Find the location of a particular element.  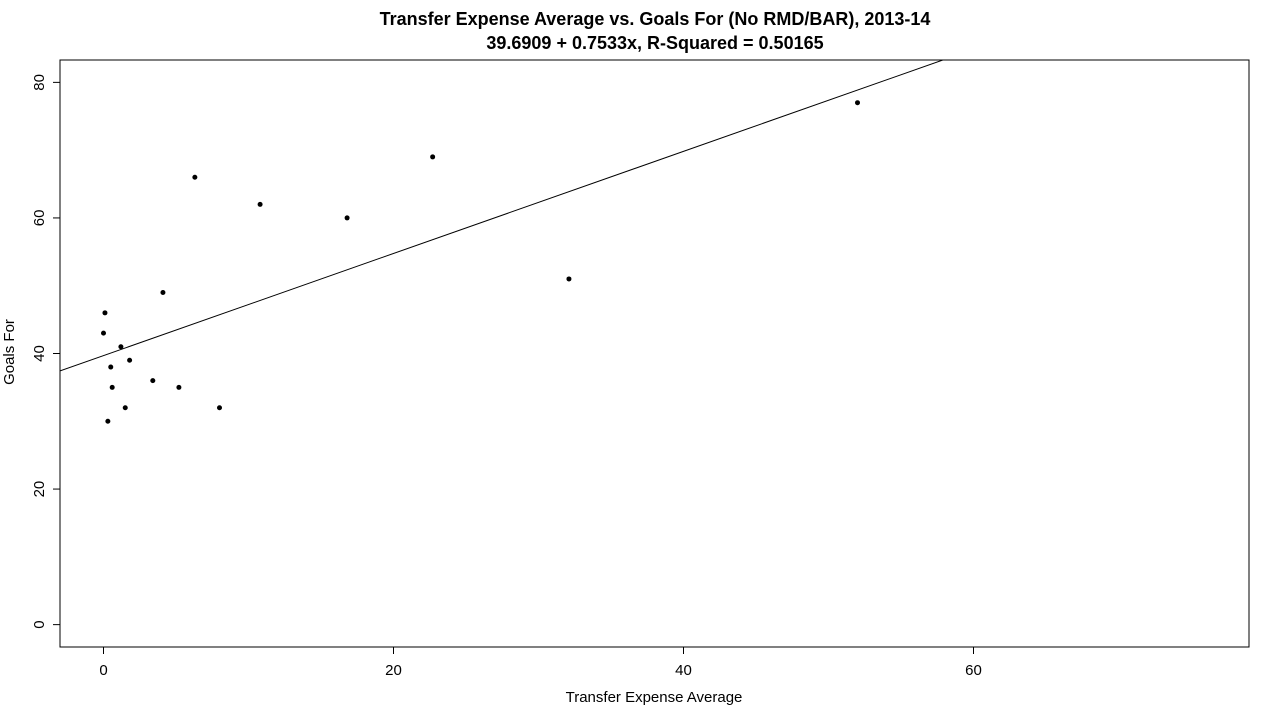

y-tick-label: 80 is located at coordinates (39, 82).